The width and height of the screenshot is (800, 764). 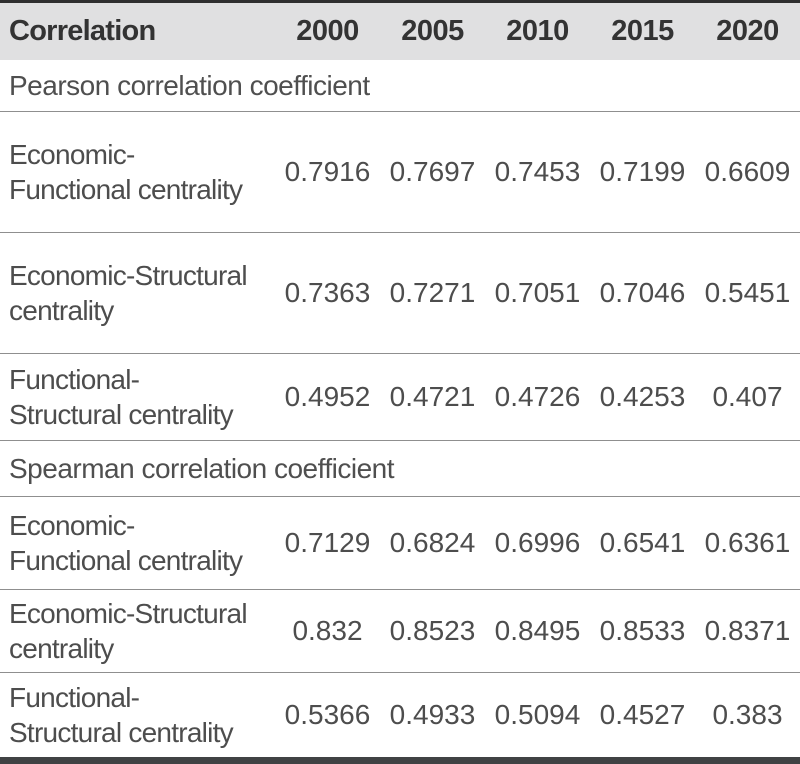 I want to click on value-cell: 0.8495, so click(x=537, y=630).